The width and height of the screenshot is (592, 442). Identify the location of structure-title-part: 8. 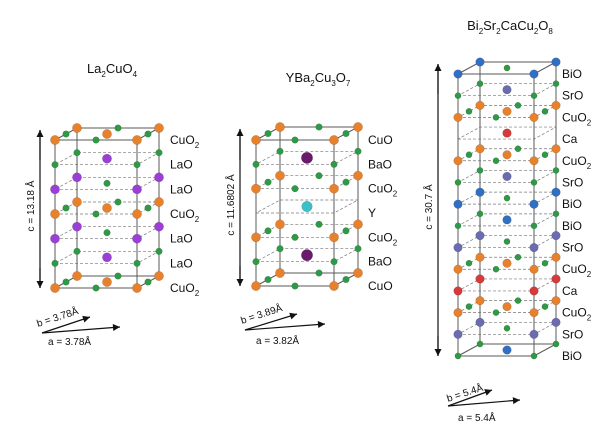
(550, 31).